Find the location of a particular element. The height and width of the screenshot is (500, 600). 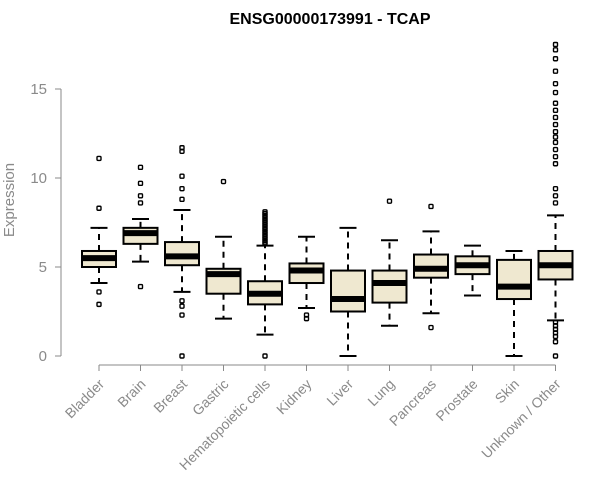

x-tick-label: Brain is located at coordinates (131, 393).